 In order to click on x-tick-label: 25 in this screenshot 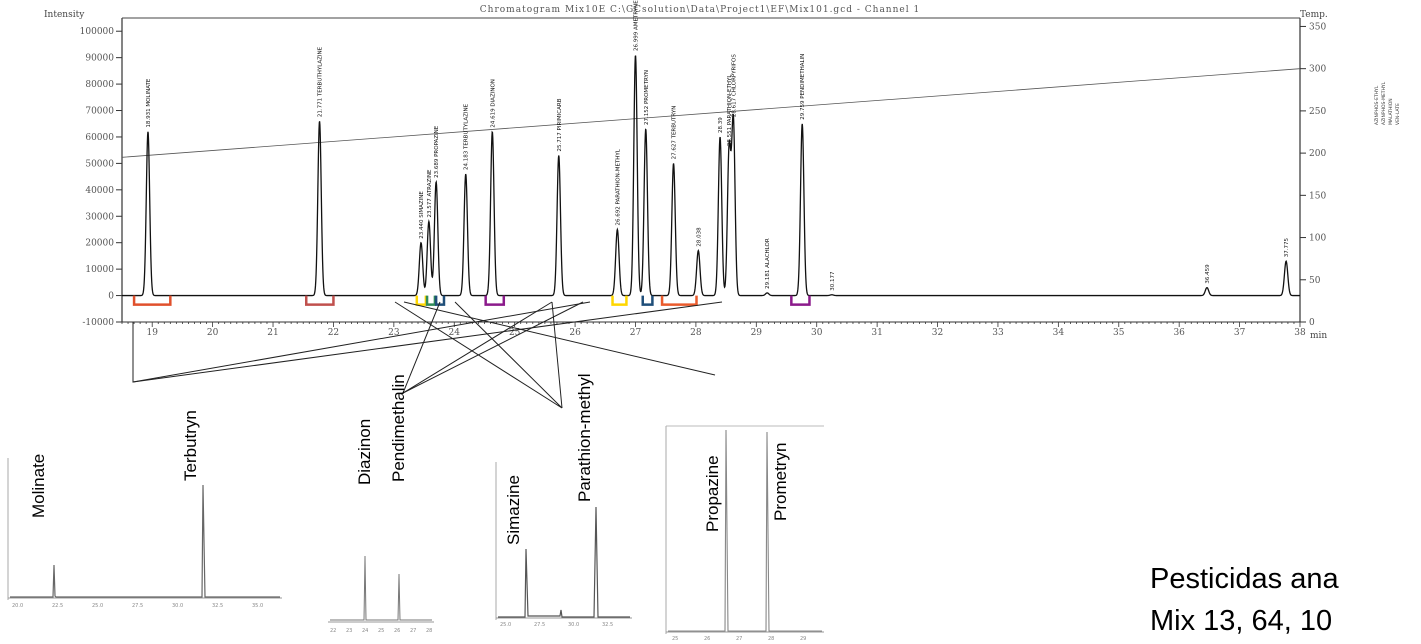, I will do `click(515, 333)`.